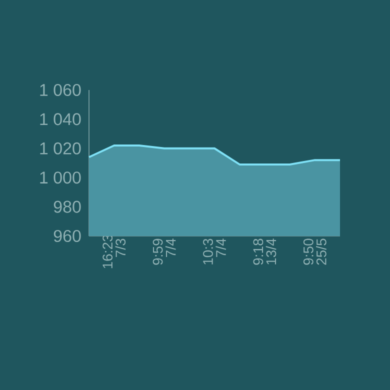 The image size is (390, 390). I want to click on y-tick-label: 960, so click(67, 236).